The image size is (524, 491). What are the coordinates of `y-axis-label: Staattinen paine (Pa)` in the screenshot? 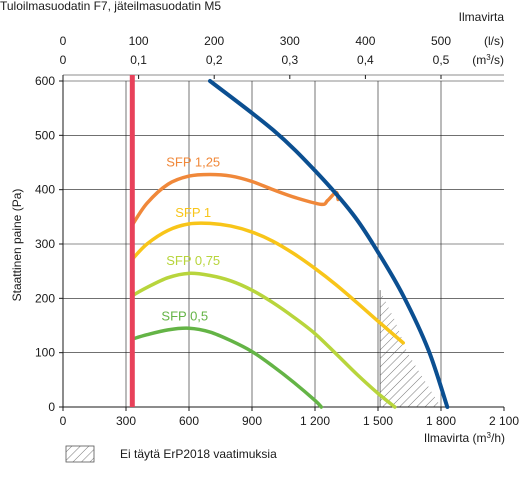 It's located at (17, 245).